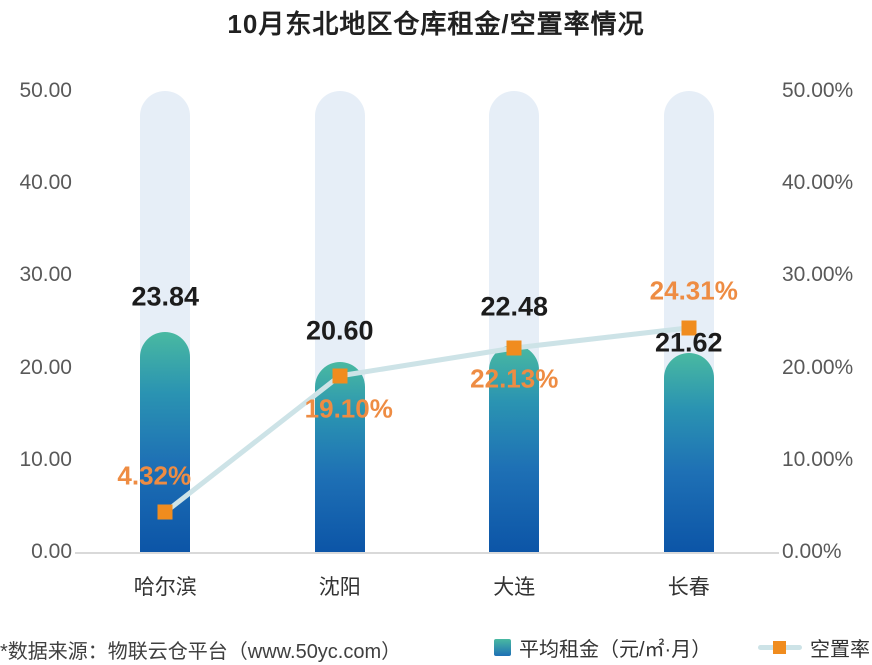  Describe the element at coordinates (348, 408) in the screenshot. I see `vacancy-value-label: 19.10%` at that location.